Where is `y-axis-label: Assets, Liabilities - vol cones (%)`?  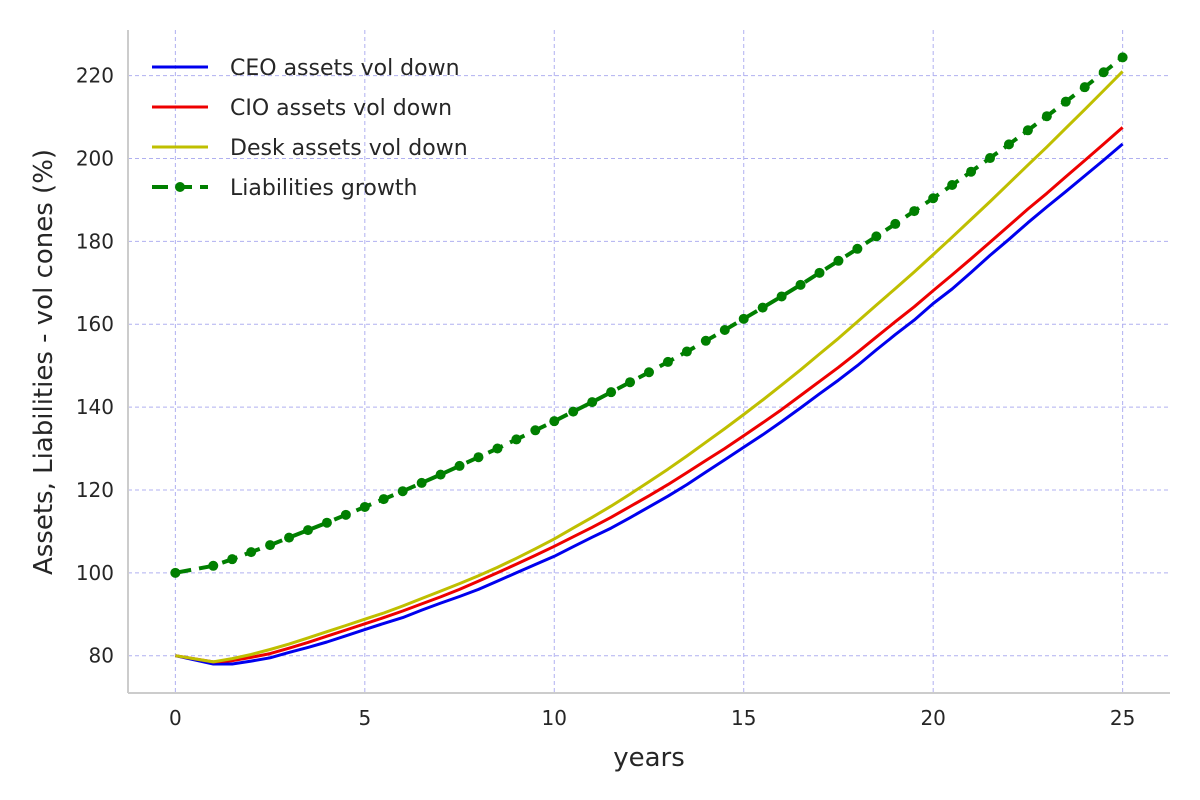 y-axis-label: Assets, Liabilities - vol cones (%) is located at coordinates (44, 362).